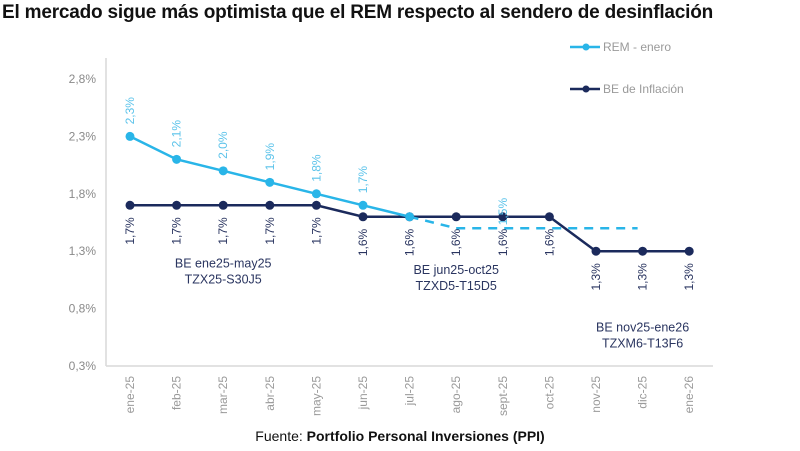 This screenshot has width=800, height=451. What do you see at coordinates (549, 393) in the screenshot?
I see `x-tick-label: oct-25` at bounding box center [549, 393].